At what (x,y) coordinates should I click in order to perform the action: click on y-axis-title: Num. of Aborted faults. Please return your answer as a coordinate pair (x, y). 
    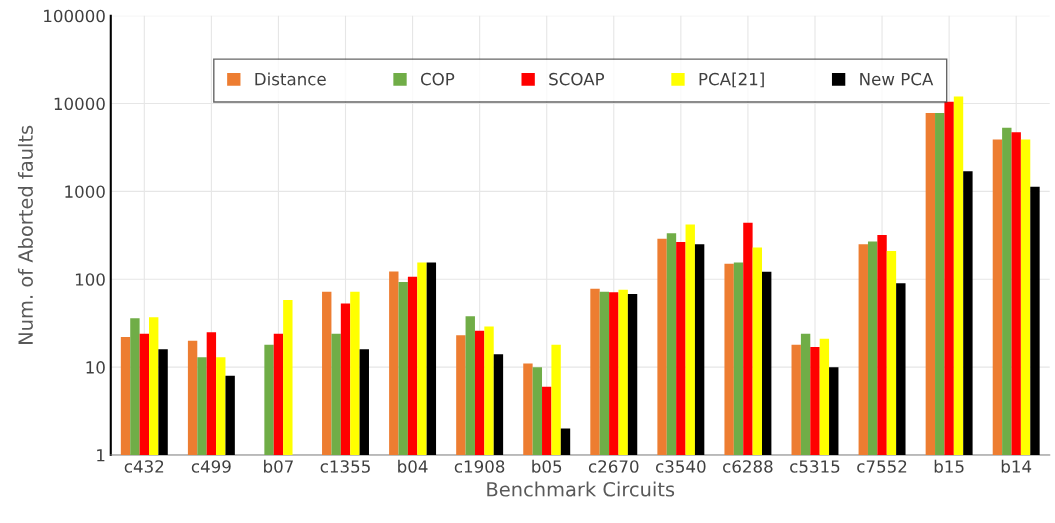
    Looking at the image, I should click on (25, 234).